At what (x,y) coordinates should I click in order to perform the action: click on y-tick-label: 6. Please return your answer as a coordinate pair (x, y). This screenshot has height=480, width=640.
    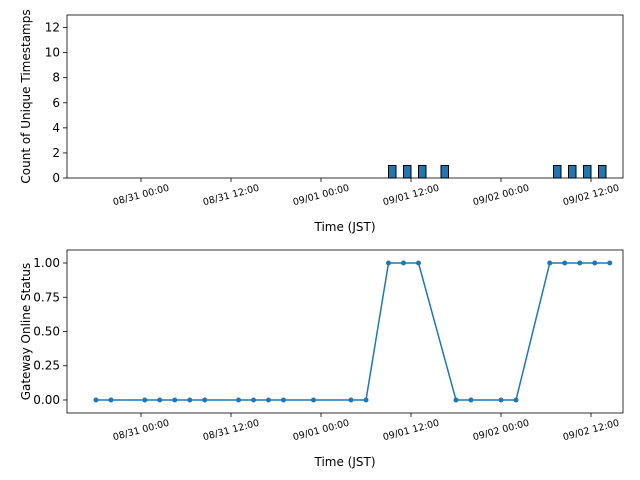
    Looking at the image, I should click on (56, 103).